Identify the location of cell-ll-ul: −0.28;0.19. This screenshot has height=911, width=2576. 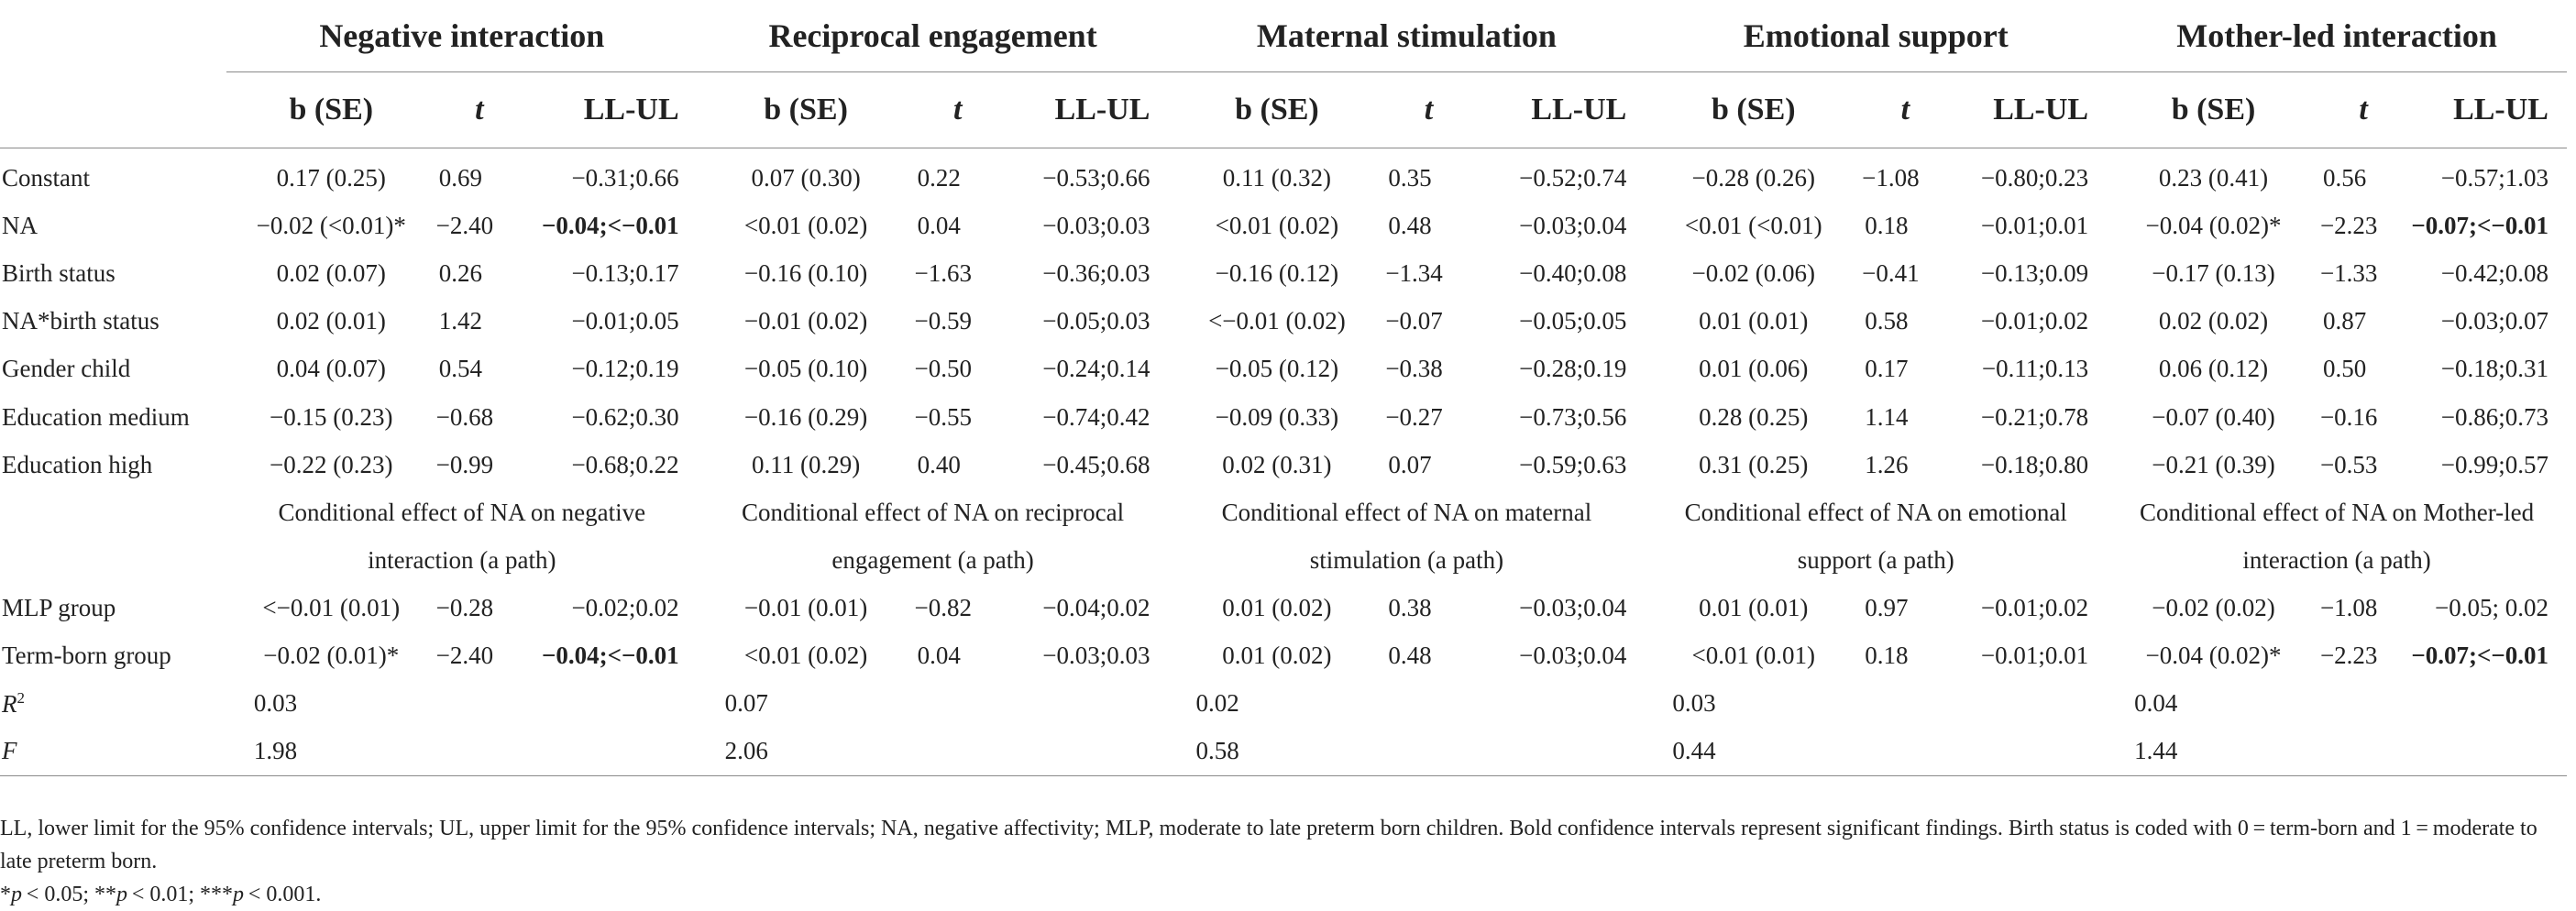
(1573, 369).